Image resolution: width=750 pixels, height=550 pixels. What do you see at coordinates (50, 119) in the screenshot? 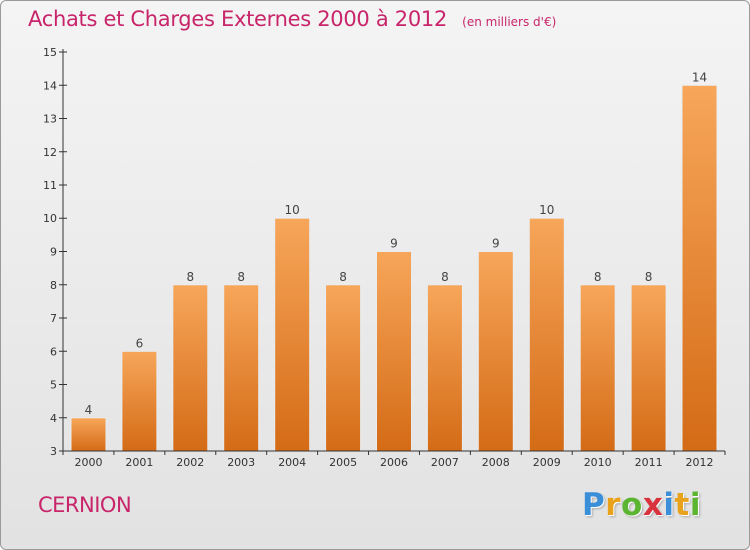
I see `y-tick-label: 13` at bounding box center [50, 119].